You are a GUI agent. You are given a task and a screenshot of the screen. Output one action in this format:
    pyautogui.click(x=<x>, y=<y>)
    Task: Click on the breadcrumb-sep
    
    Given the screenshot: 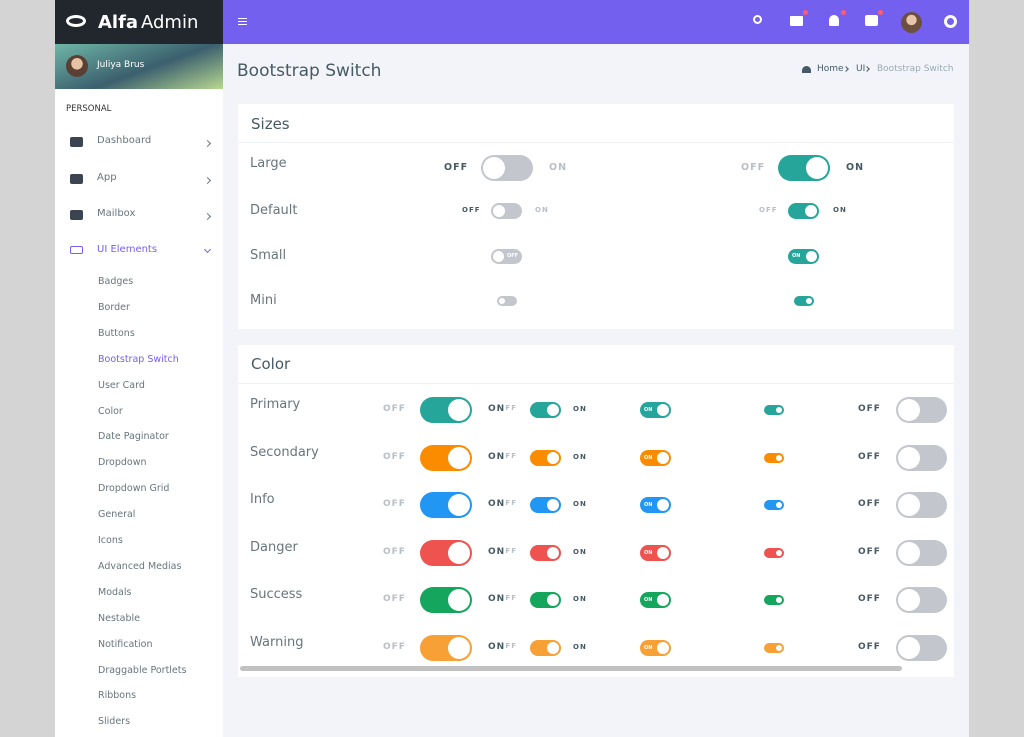 What is the action you would take?
    pyautogui.click(x=846, y=69)
    